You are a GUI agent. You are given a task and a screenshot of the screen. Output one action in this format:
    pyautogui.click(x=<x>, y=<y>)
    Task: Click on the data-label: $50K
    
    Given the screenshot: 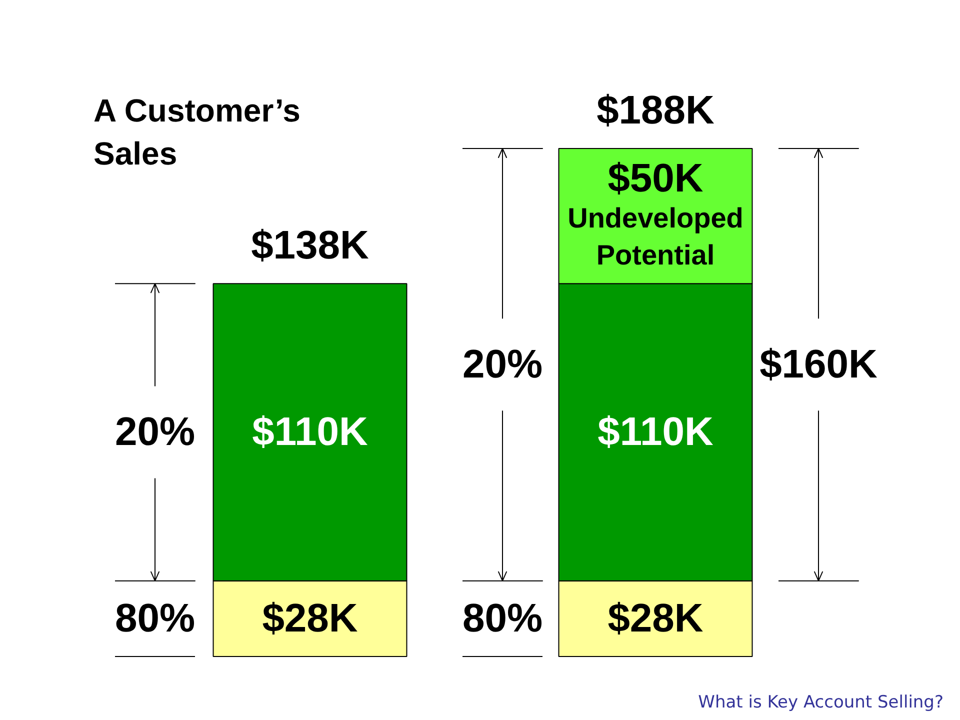 What is the action you would take?
    pyautogui.click(x=656, y=178)
    